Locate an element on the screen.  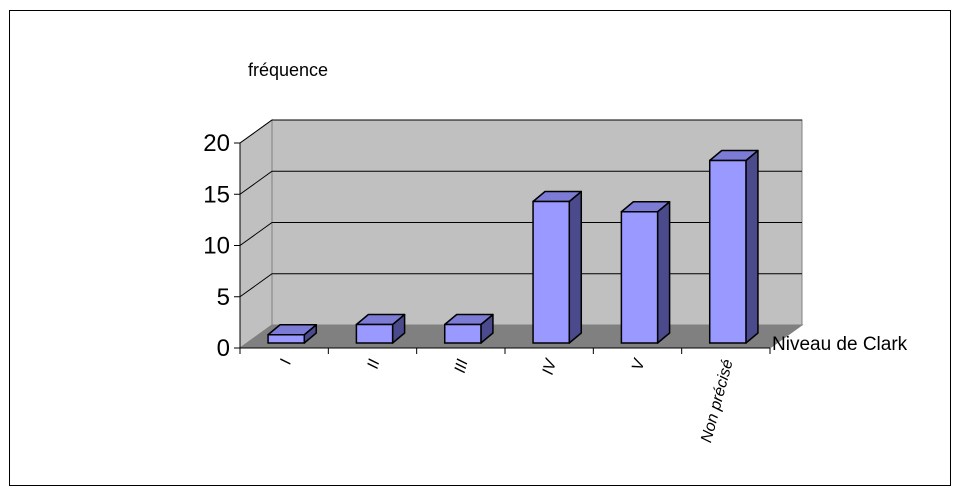
x-axis-ticks is located at coordinates (505, 351).